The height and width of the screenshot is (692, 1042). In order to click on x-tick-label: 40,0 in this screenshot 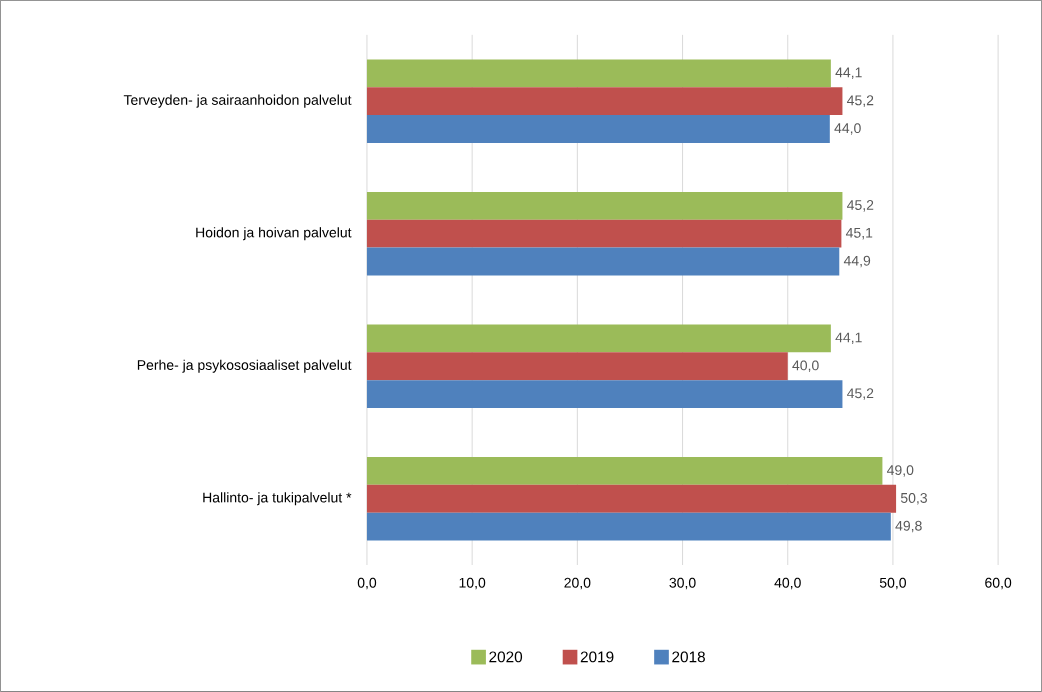, I will do `click(787, 583)`.